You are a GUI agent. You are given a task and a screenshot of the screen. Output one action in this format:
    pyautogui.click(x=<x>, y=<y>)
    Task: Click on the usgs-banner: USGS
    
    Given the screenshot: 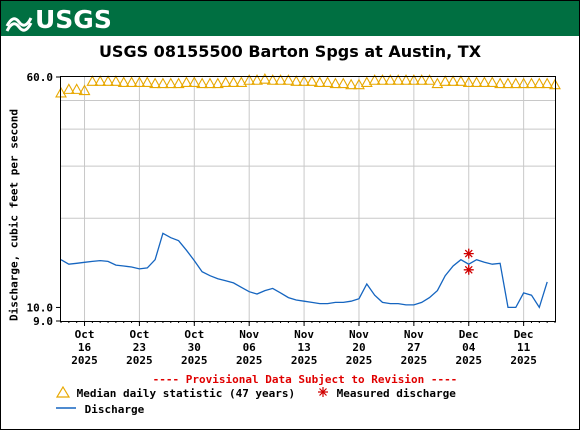 What is the action you would take?
    pyautogui.click(x=290, y=18)
    